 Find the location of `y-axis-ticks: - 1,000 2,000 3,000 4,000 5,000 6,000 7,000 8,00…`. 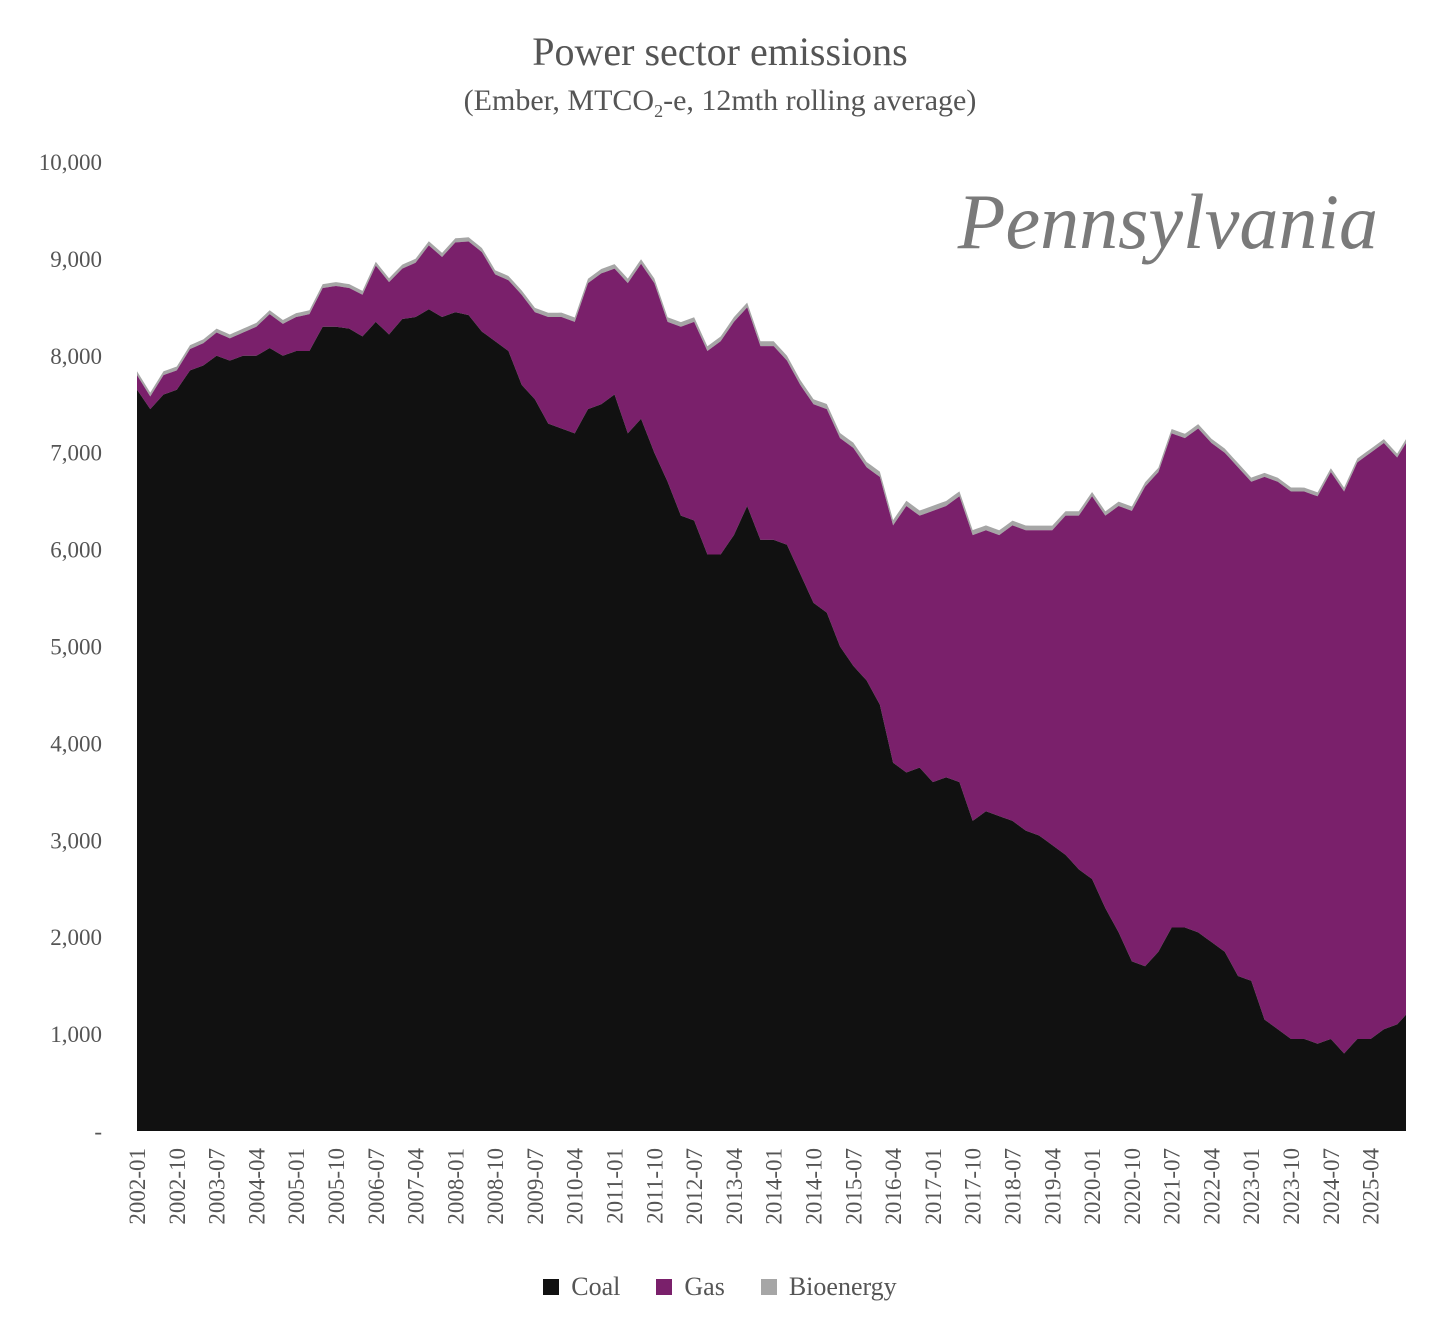

y-axis-ticks: - 1,000 2,000 3,000 4,000 5,000 6,000 7,000 8,00… is located at coordinates (70, 647).